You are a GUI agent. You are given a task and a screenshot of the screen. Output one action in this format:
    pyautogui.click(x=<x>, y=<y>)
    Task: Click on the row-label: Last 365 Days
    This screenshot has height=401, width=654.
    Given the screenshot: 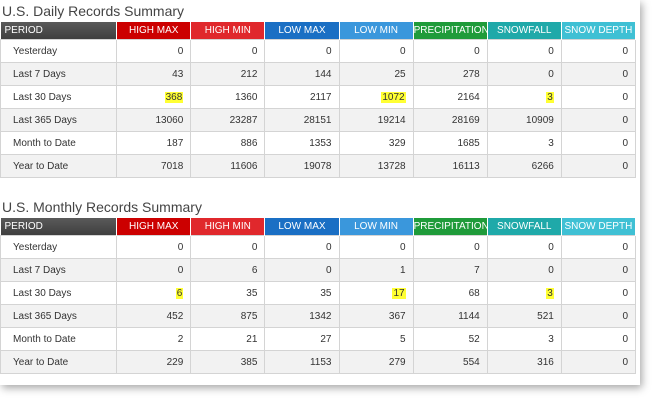 What is the action you would take?
    pyautogui.click(x=59, y=316)
    